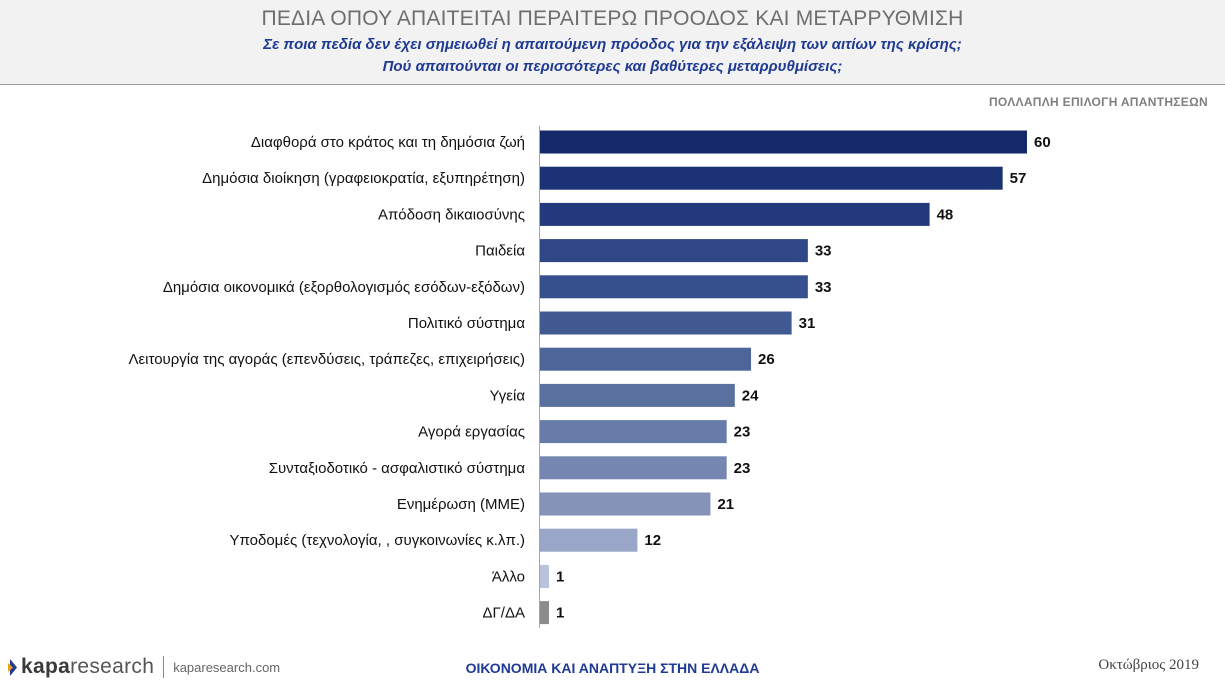 This screenshot has height=685, width=1225. What do you see at coordinates (508, 395) in the screenshot?
I see `category-label: Υγεία` at bounding box center [508, 395].